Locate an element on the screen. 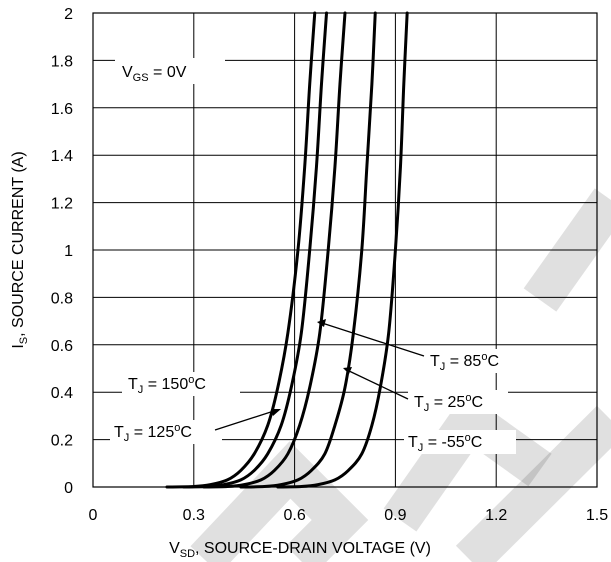  x-tick-labels: 0 0.3 0.6 0.9 1.2 1.5 is located at coordinates (349, 515).